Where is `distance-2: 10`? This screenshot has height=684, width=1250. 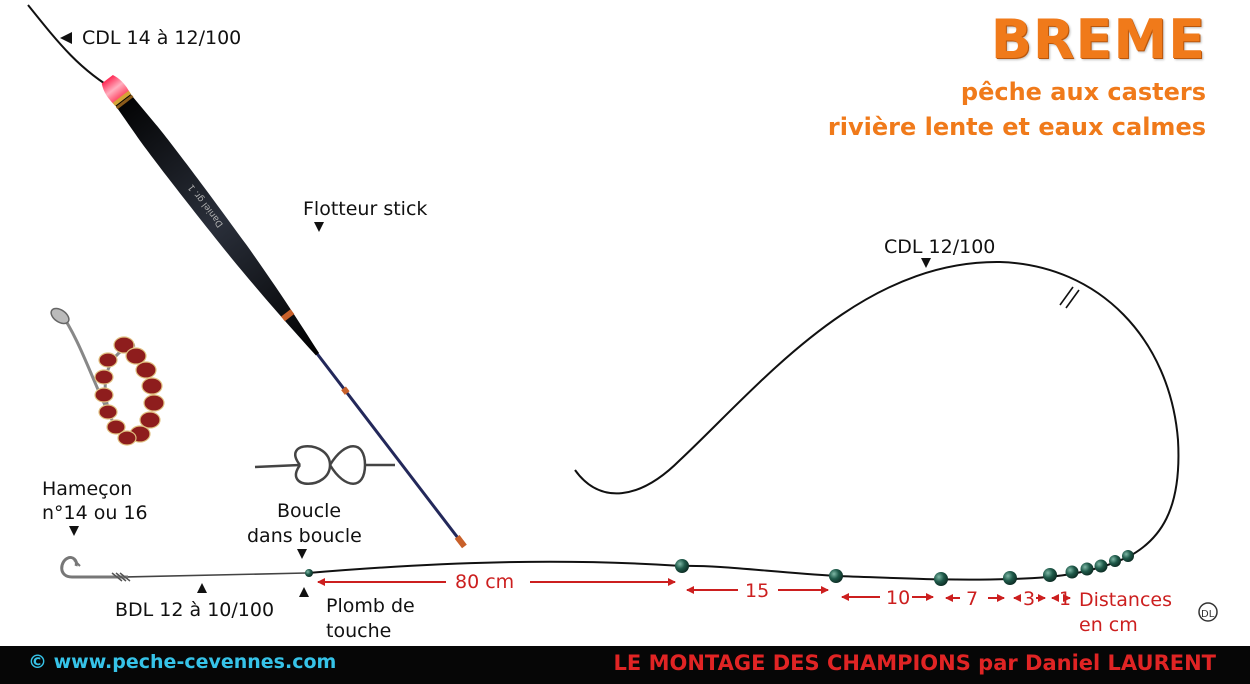 distance-2: 10 is located at coordinates (898, 598).